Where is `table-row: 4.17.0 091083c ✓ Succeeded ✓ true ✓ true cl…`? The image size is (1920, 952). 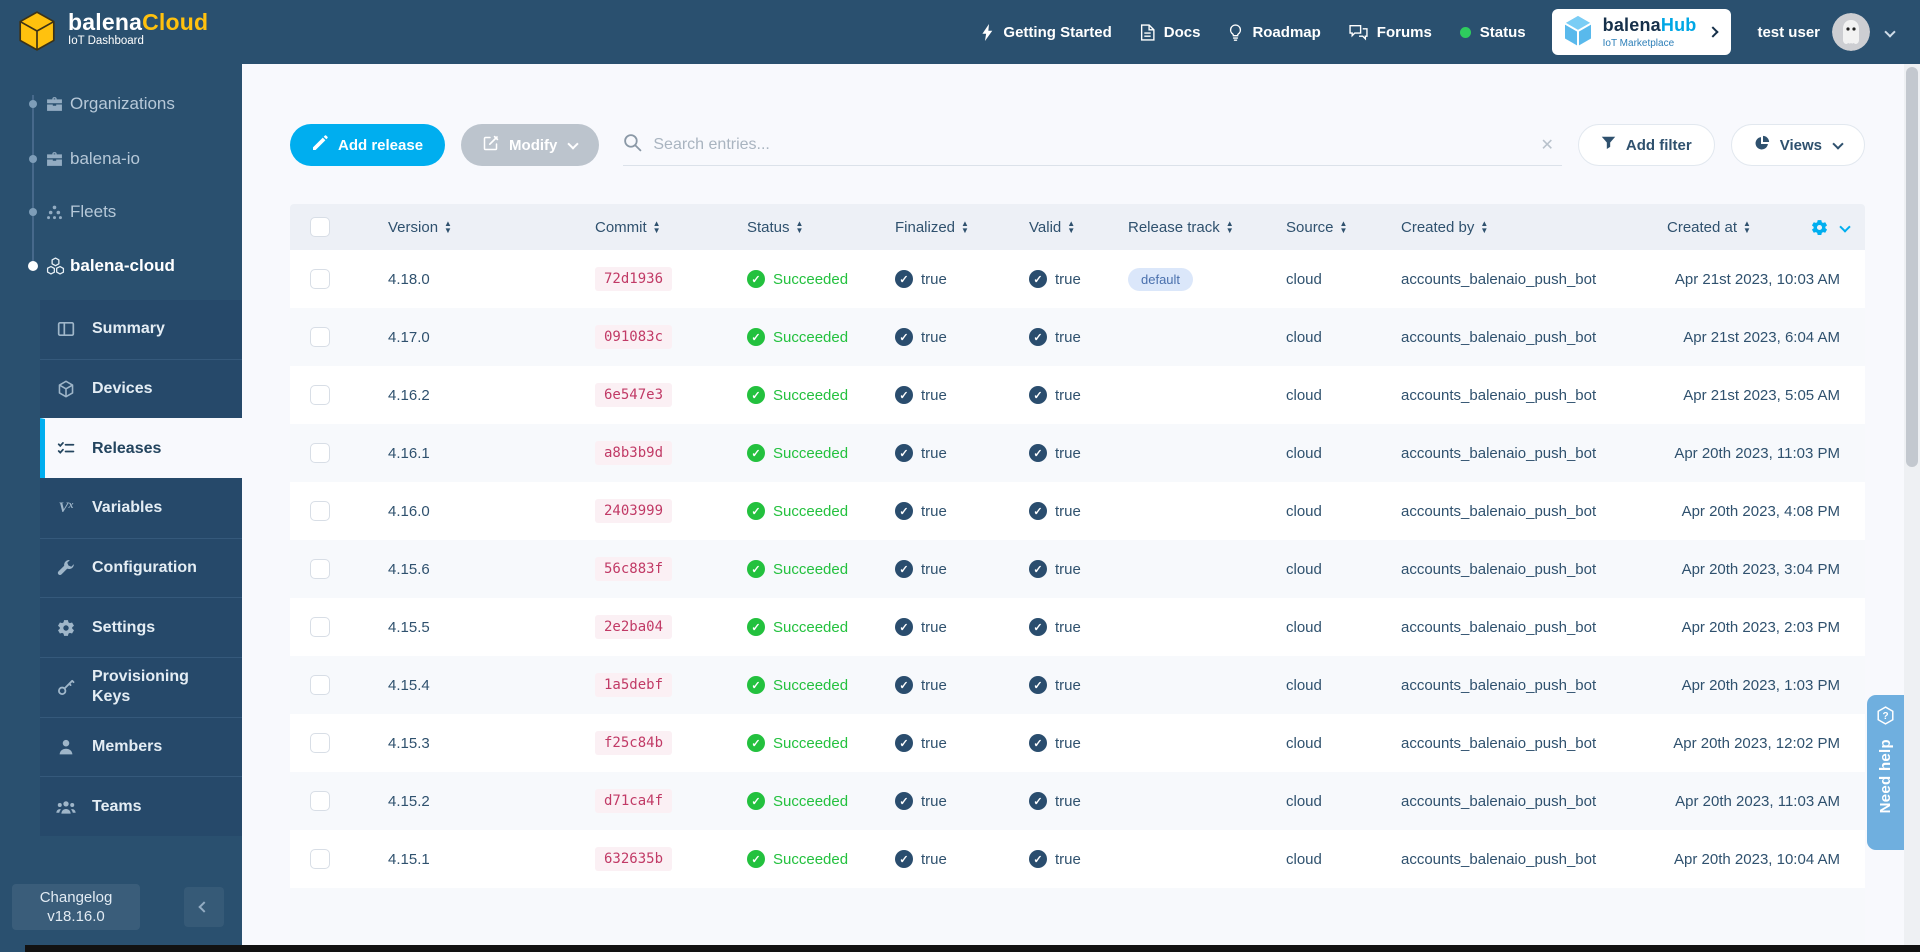
table-row: 4.17.0 091083c ✓ Succeeded ✓ true ✓ true cl… is located at coordinates (1077, 337).